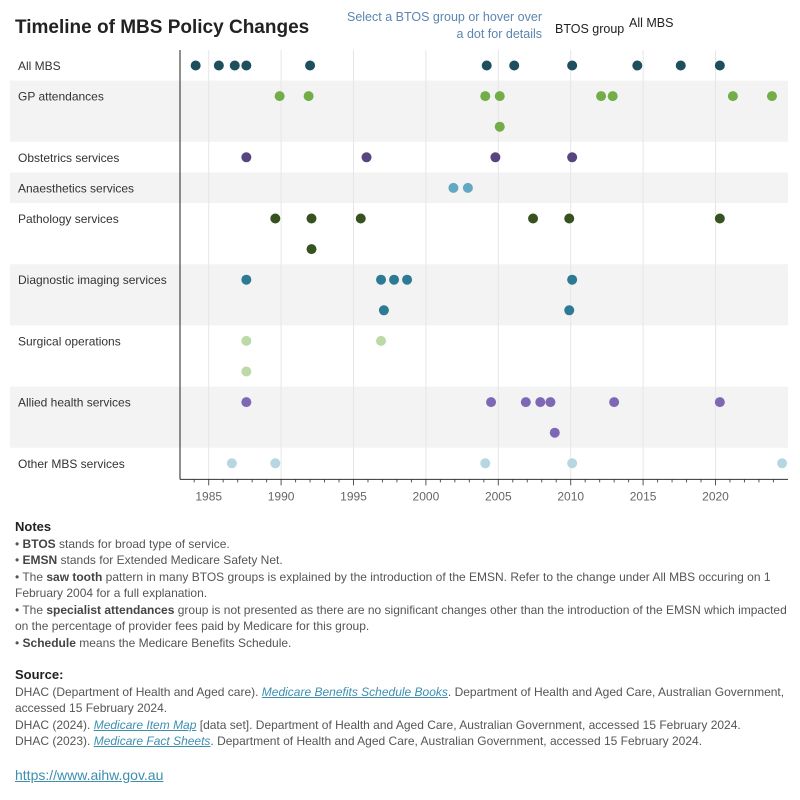 The height and width of the screenshot is (800, 800). I want to click on row-label: Obstetrics services, so click(68, 158).